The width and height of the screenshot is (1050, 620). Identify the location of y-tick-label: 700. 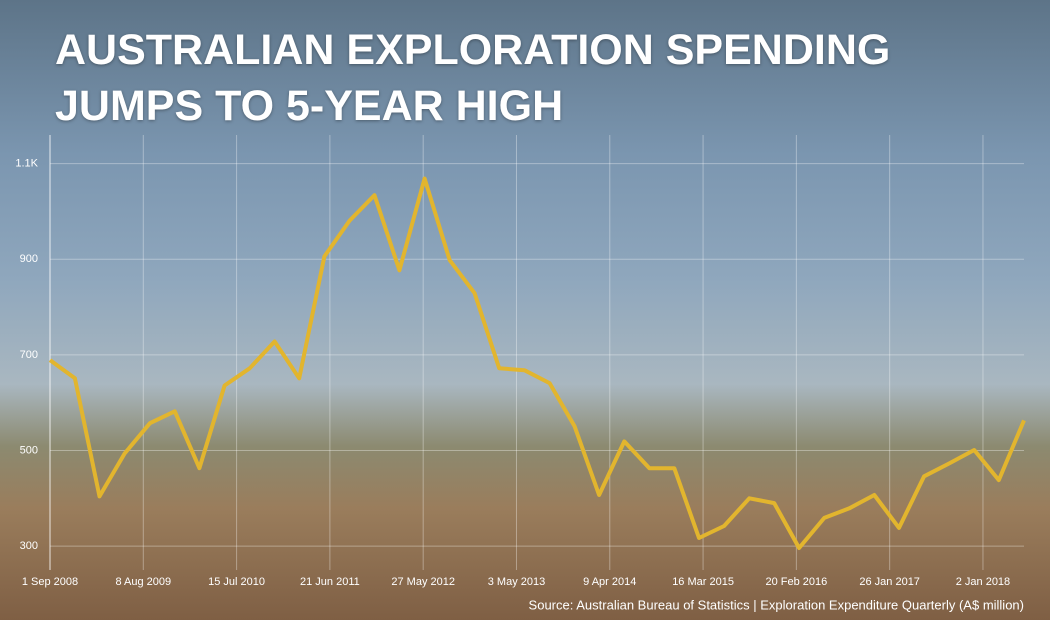
(29, 355).